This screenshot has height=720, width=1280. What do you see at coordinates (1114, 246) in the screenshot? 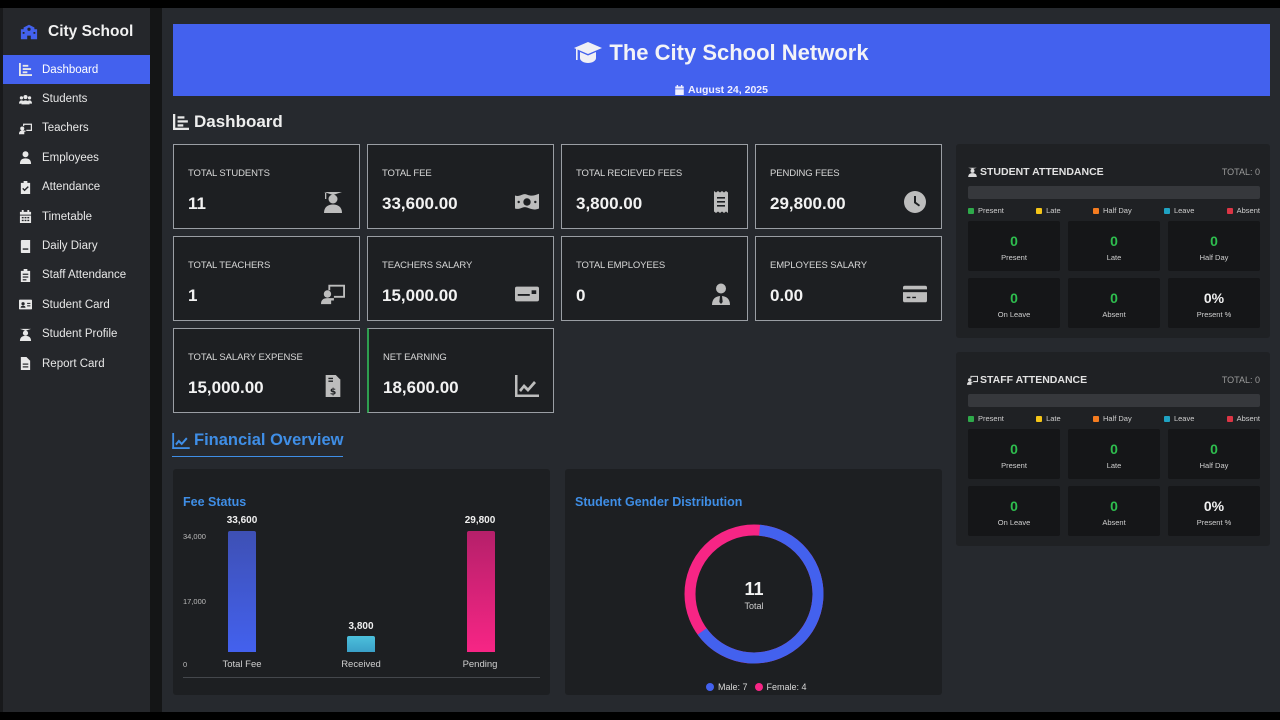
I see `attendance-cell-late: 0 Late` at bounding box center [1114, 246].